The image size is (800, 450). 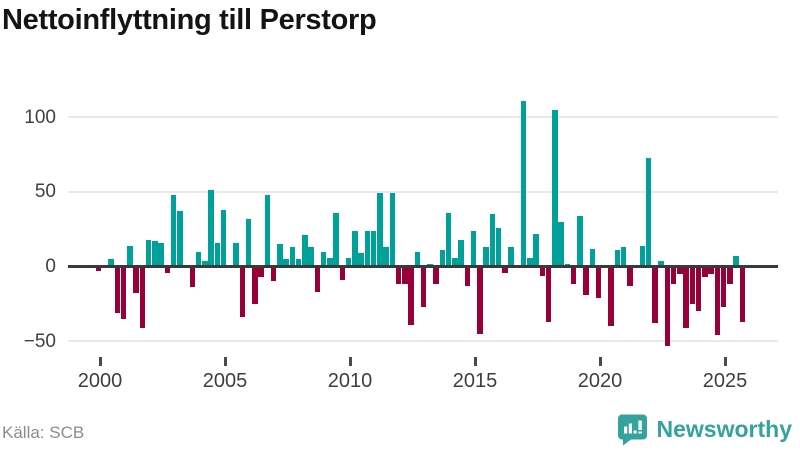 I want to click on bar-2024-q4, so click(x=723, y=286).